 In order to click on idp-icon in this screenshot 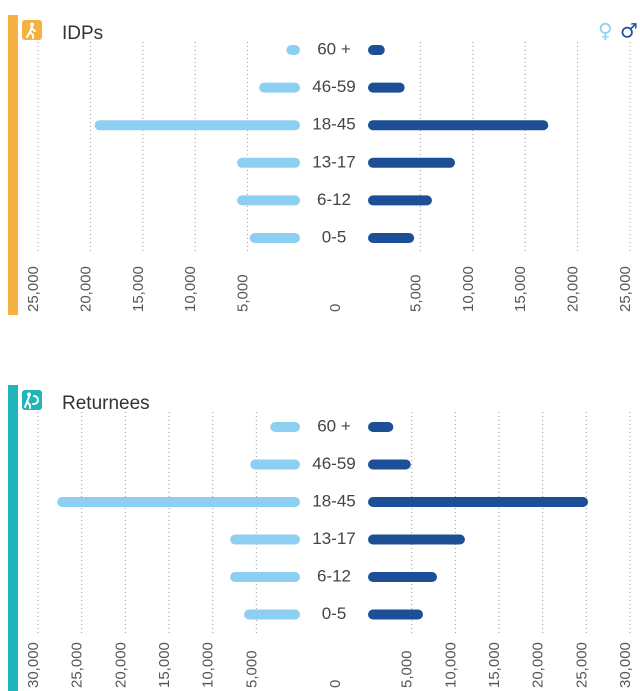, I will do `click(32, 30)`.